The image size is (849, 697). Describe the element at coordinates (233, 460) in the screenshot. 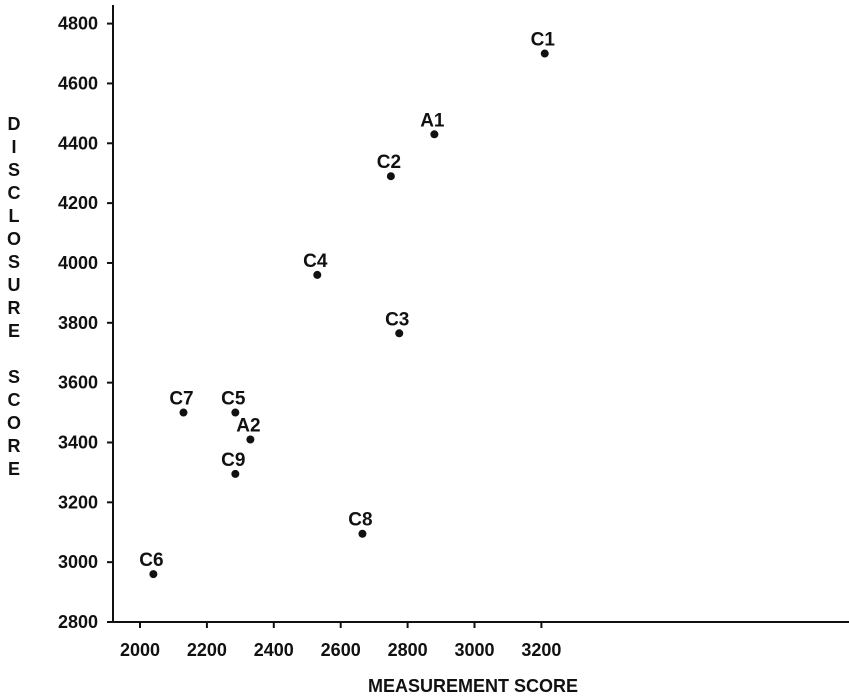

I see `data-point-label: C9` at that location.